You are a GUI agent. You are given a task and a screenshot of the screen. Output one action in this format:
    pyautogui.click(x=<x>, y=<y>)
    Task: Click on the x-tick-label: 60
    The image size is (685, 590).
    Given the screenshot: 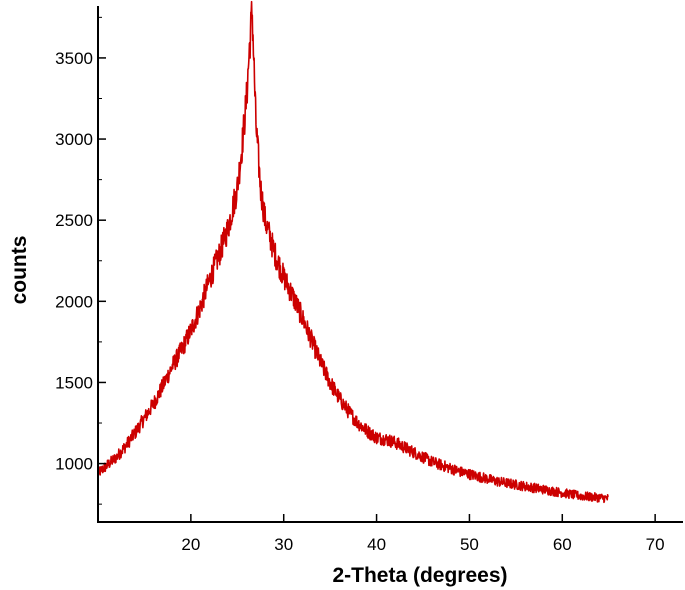 What is the action you would take?
    pyautogui.click(x=562, y=544)
    